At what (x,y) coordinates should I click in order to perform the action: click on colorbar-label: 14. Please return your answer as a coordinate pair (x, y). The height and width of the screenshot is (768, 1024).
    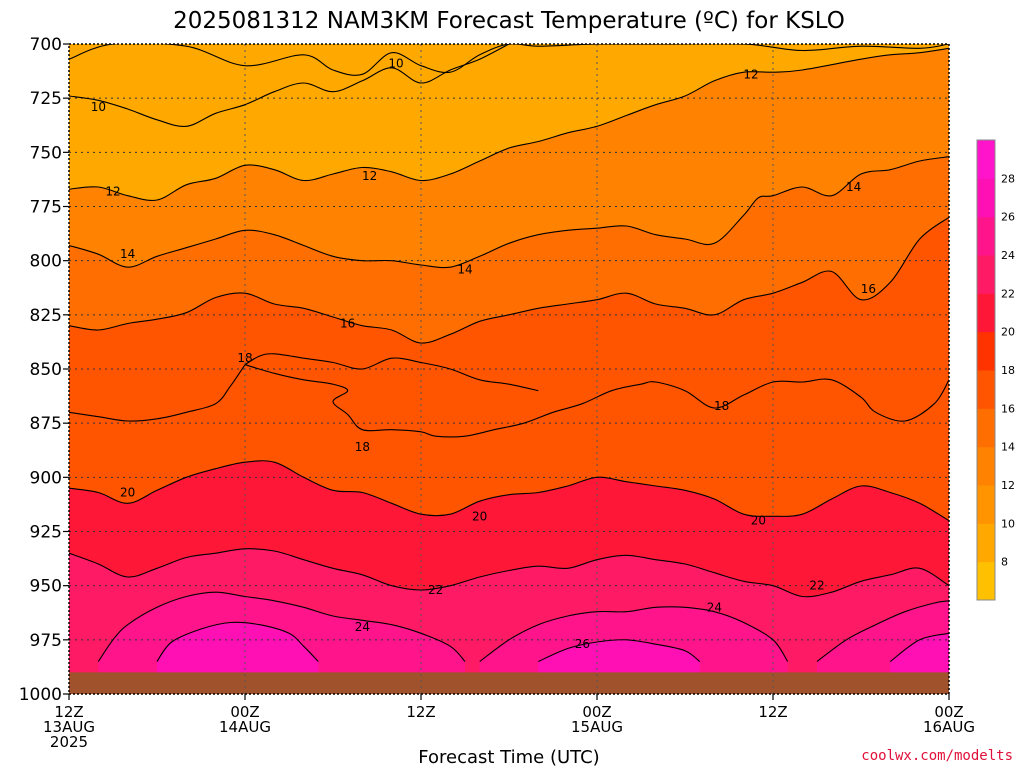
    Looking at the image, I should click on (1008, 447).